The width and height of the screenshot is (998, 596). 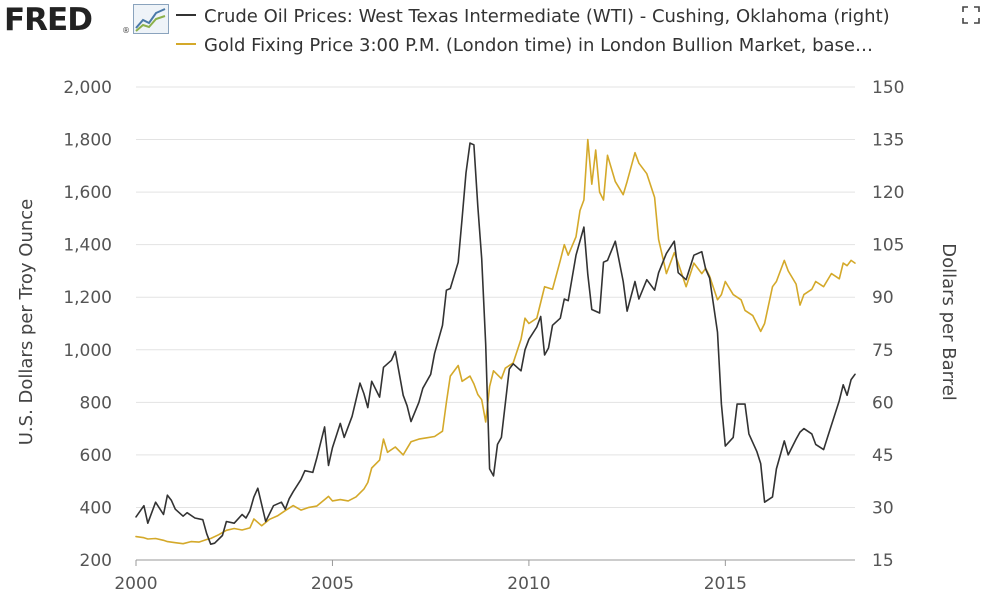 I want to click on right-tick-label: 60, so click(x=883, y=403).